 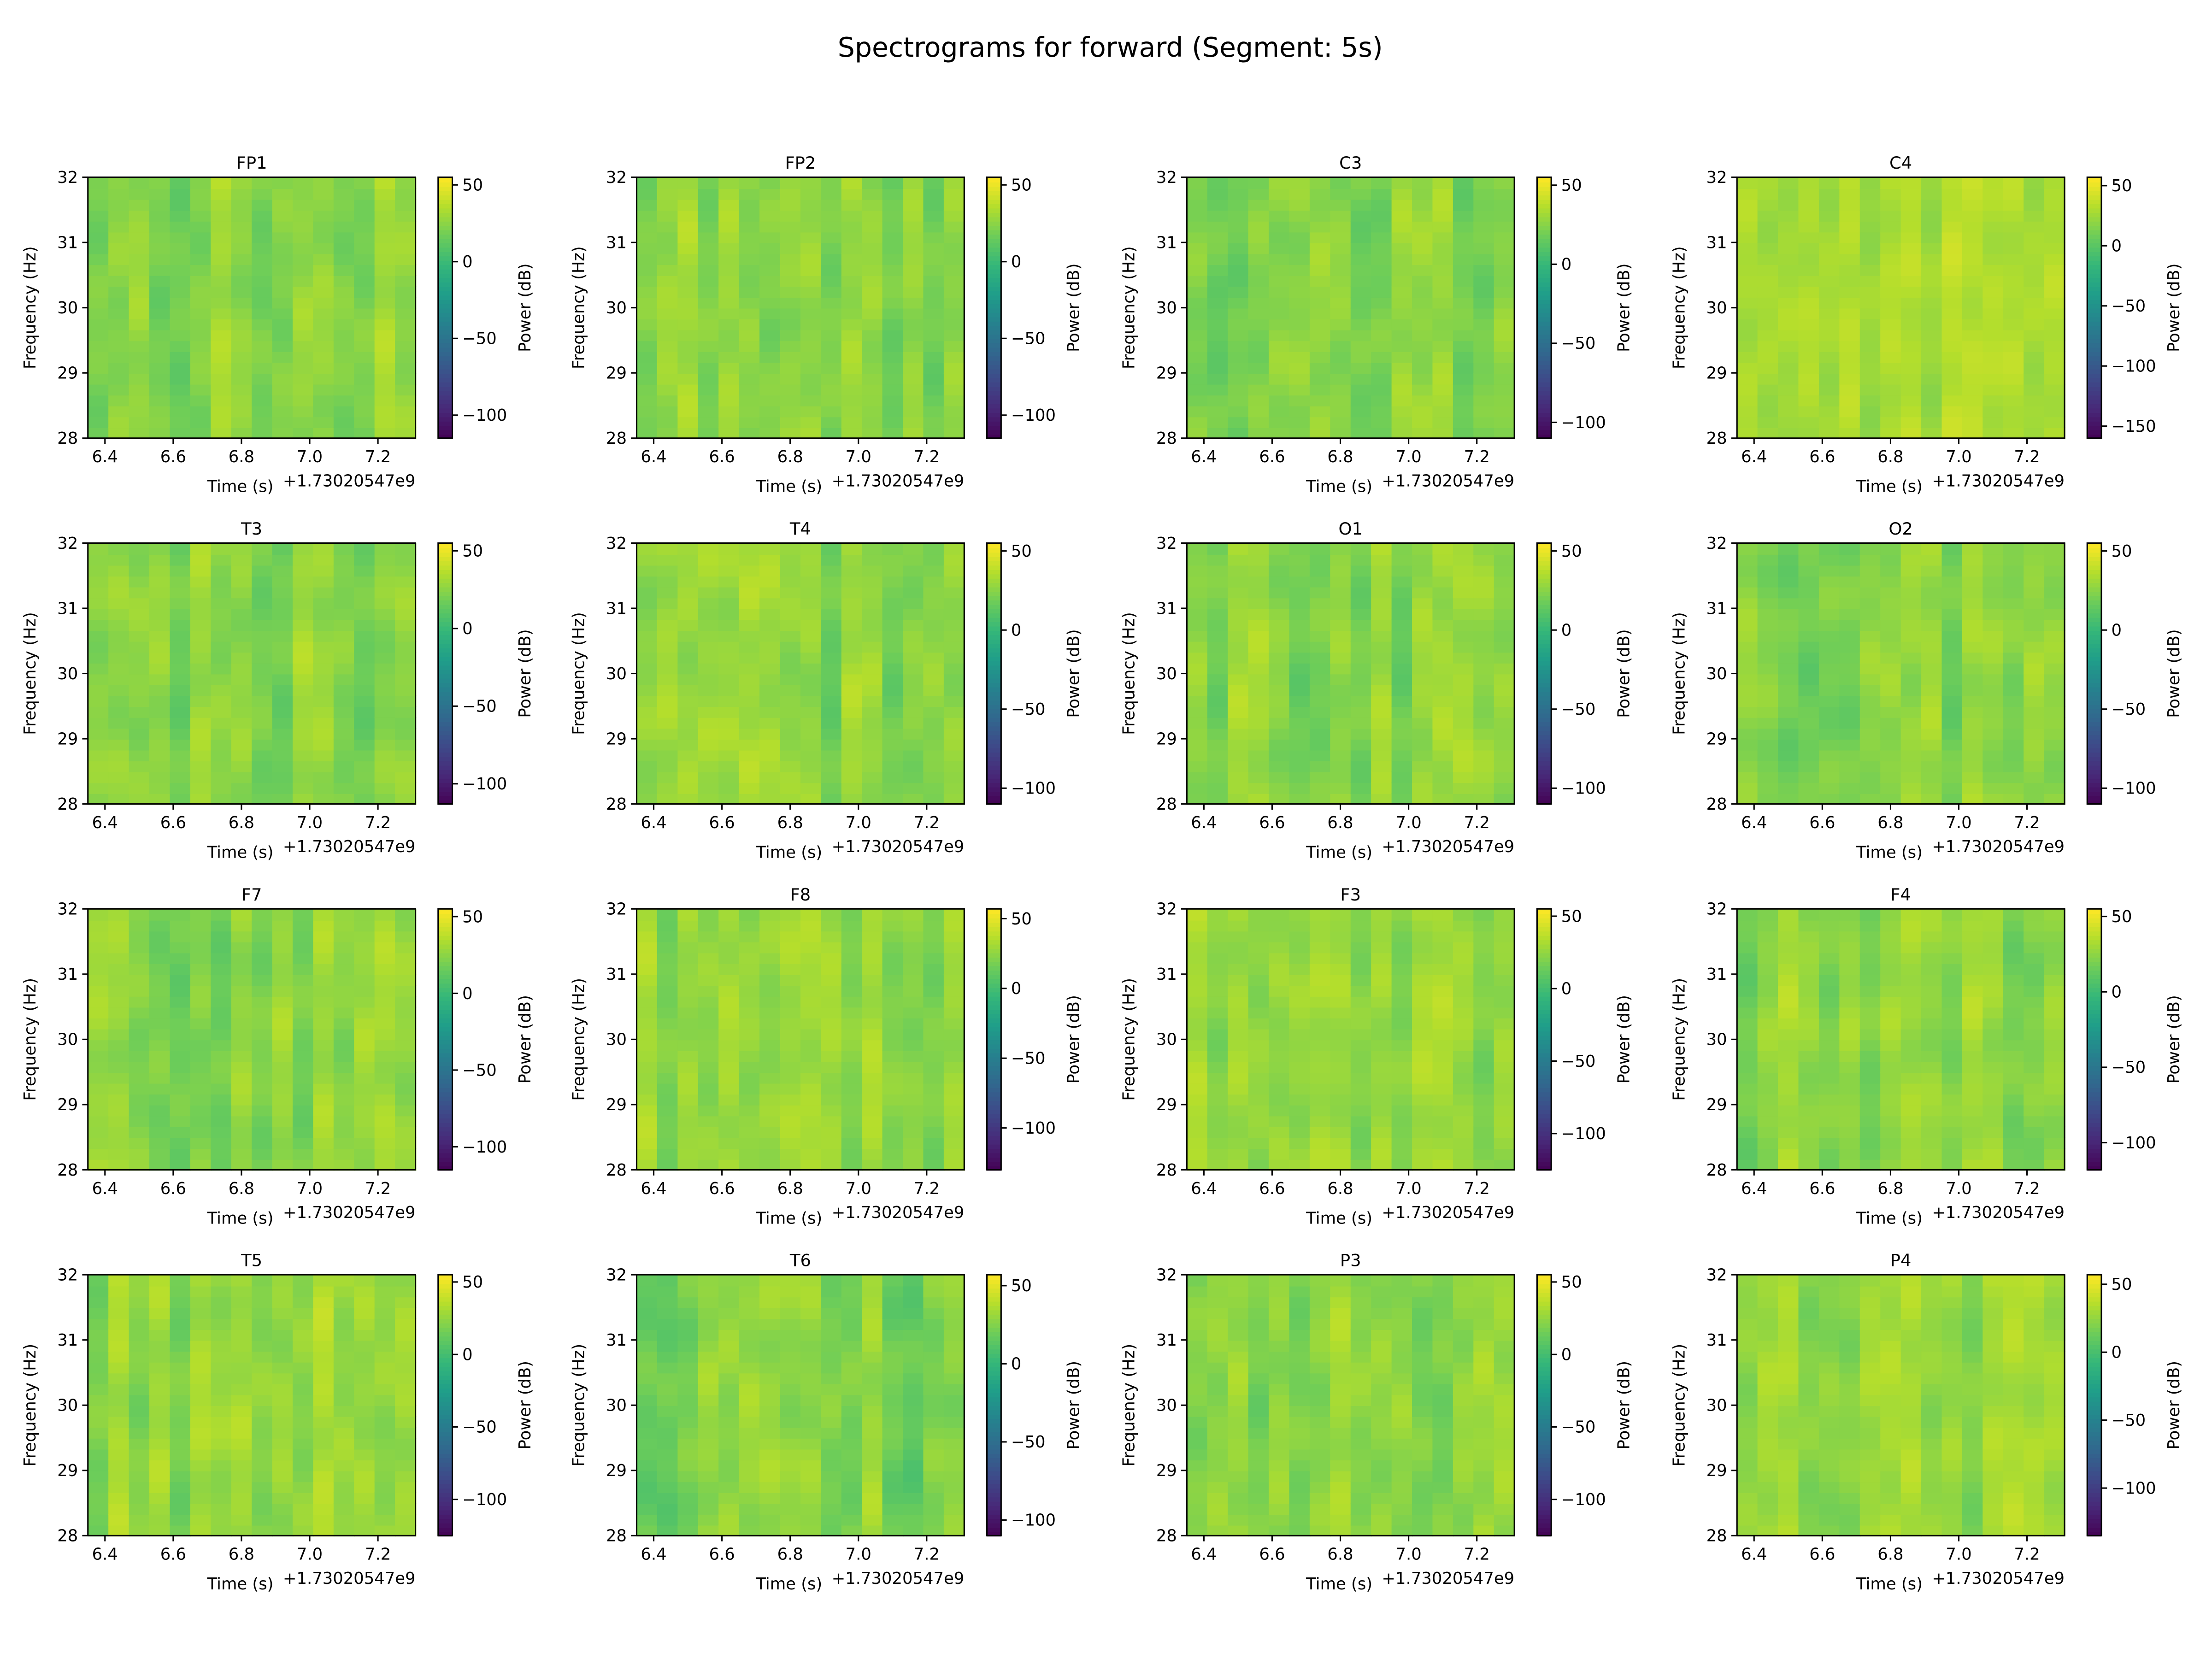 I want to click on x-offset-text: +1.73020547e9, so click(x=1998, y=846).